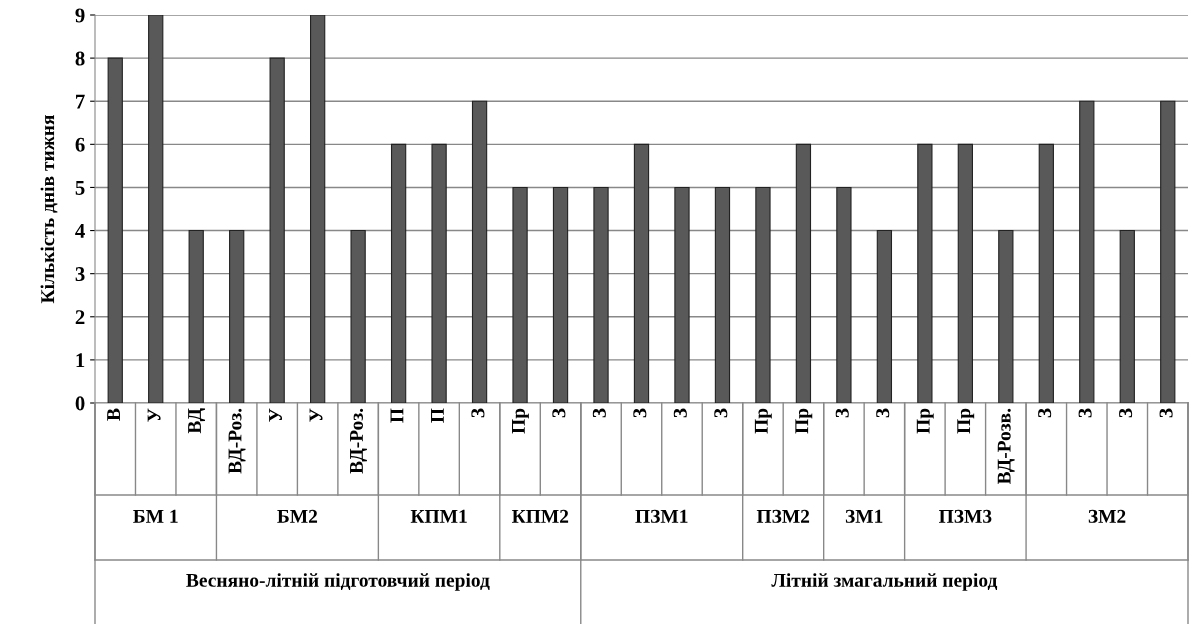  Describe the element at coordinates (197, 421) in the screenshot. I see `x-tick-label: ВД` at that location.